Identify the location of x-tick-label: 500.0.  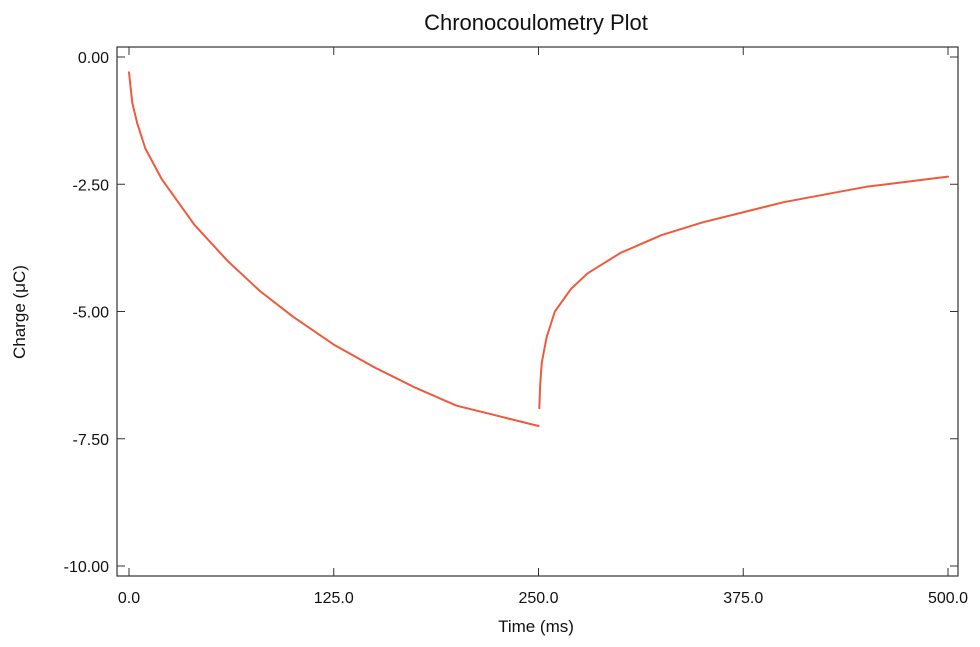
(948, 598).